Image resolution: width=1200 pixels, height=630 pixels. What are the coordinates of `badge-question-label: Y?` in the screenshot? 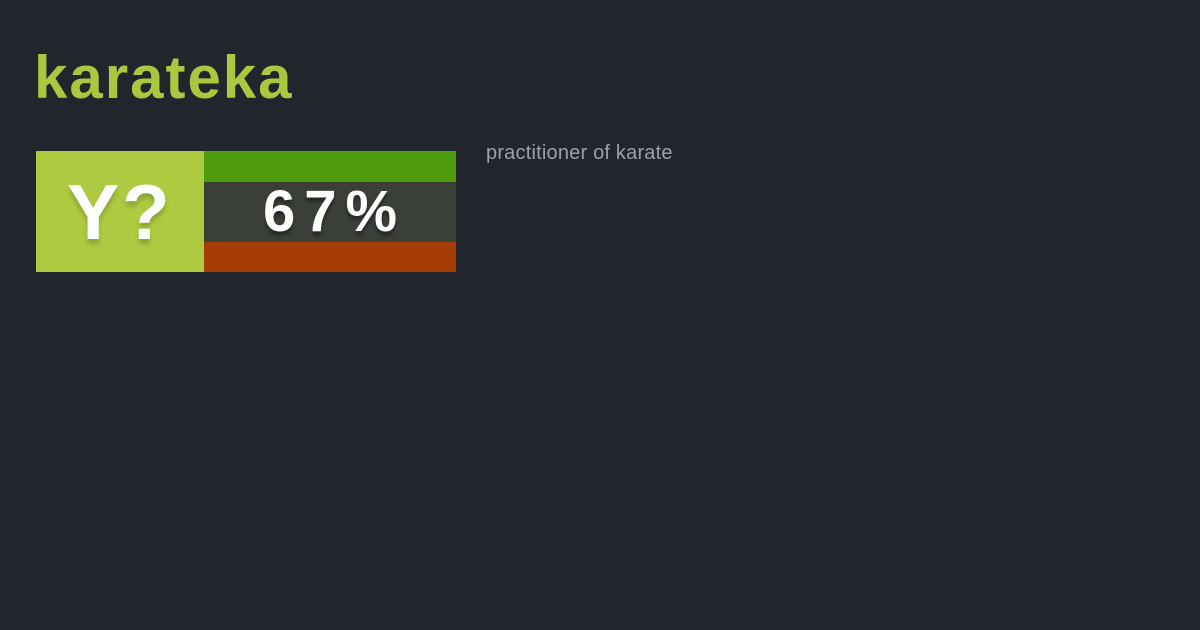 It's located at (120, 211).